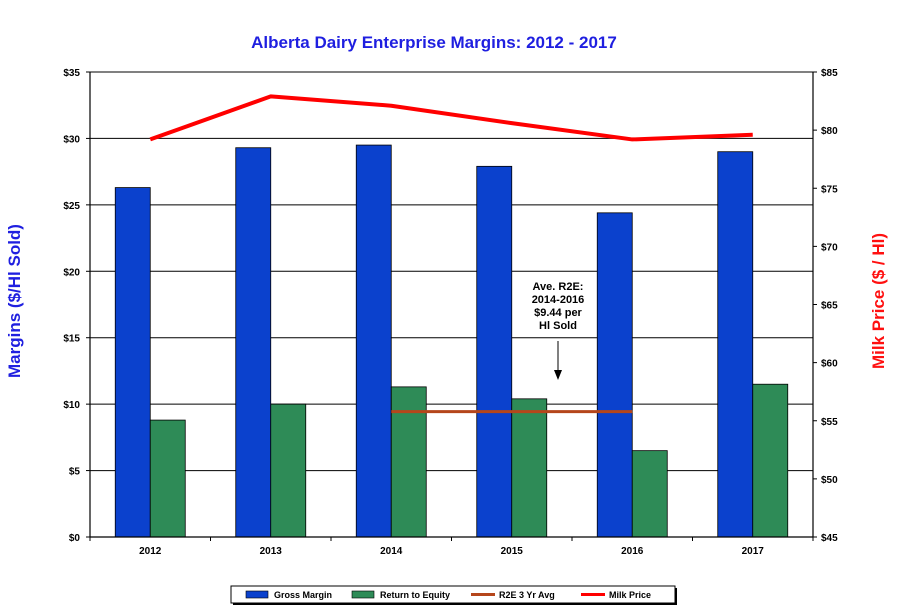  What do you see at coordinates (829, 189) in the screenshot?
I see `y-tick-label-right: $75` at bounding box center [829, 189].